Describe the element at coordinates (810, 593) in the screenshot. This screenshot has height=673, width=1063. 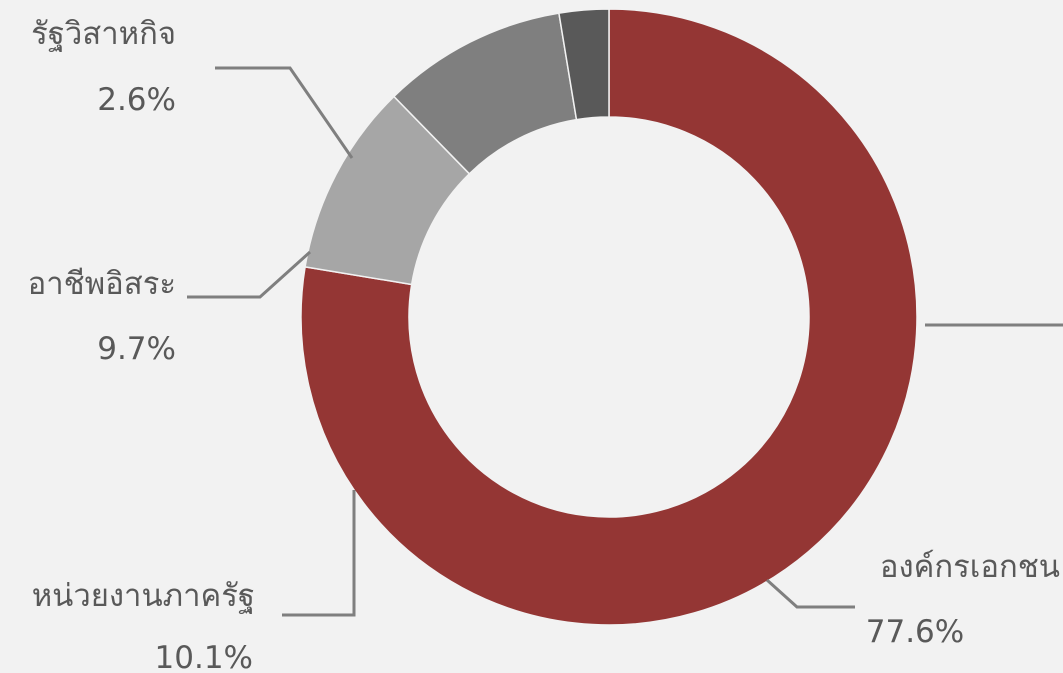
I see `leader-line-private-org-lower` at that location.